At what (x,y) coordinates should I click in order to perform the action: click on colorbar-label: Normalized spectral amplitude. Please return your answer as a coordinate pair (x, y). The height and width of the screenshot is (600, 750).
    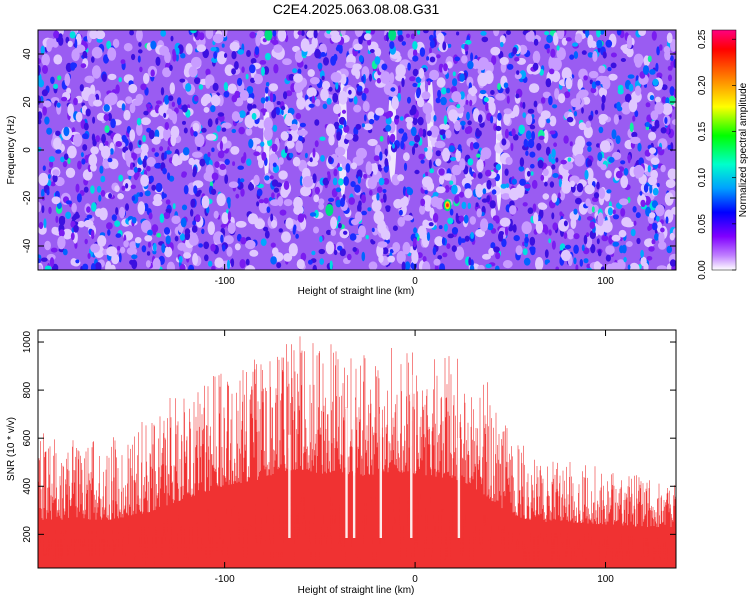
    Looking at the image, I should click on (743, 149).